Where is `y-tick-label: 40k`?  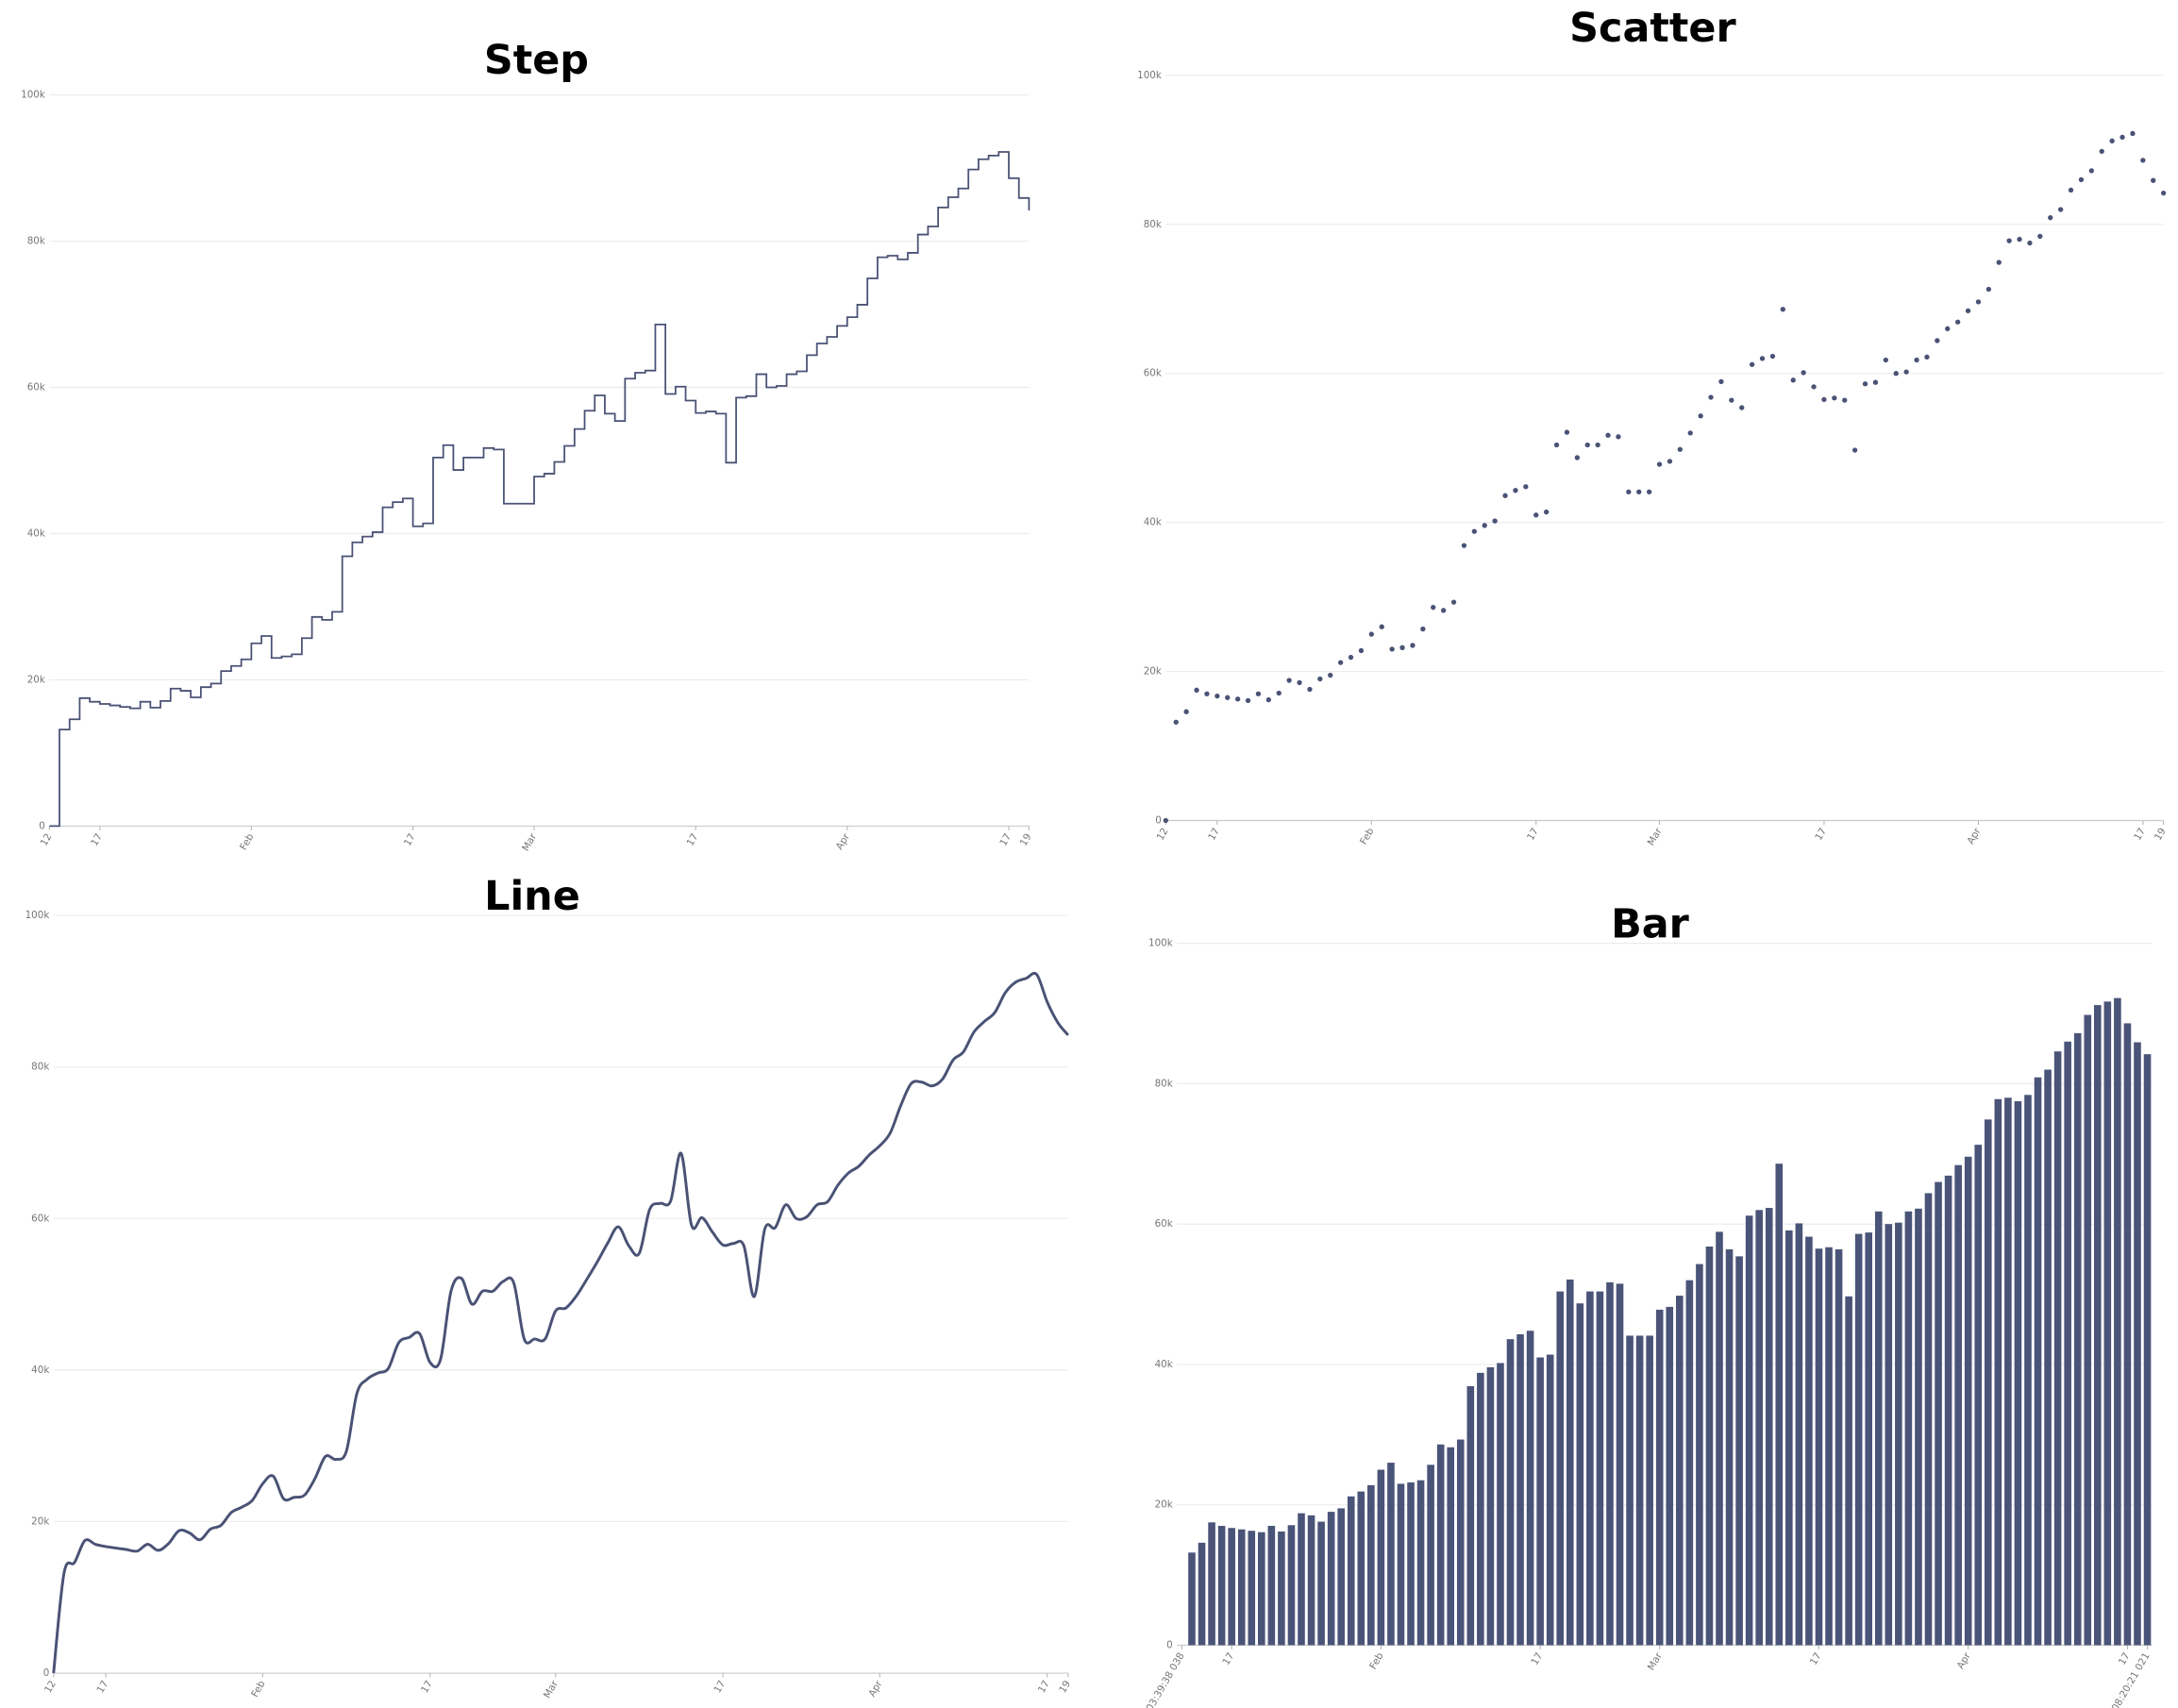 y-tick-label: 40k is located at coordinates (36, 533).